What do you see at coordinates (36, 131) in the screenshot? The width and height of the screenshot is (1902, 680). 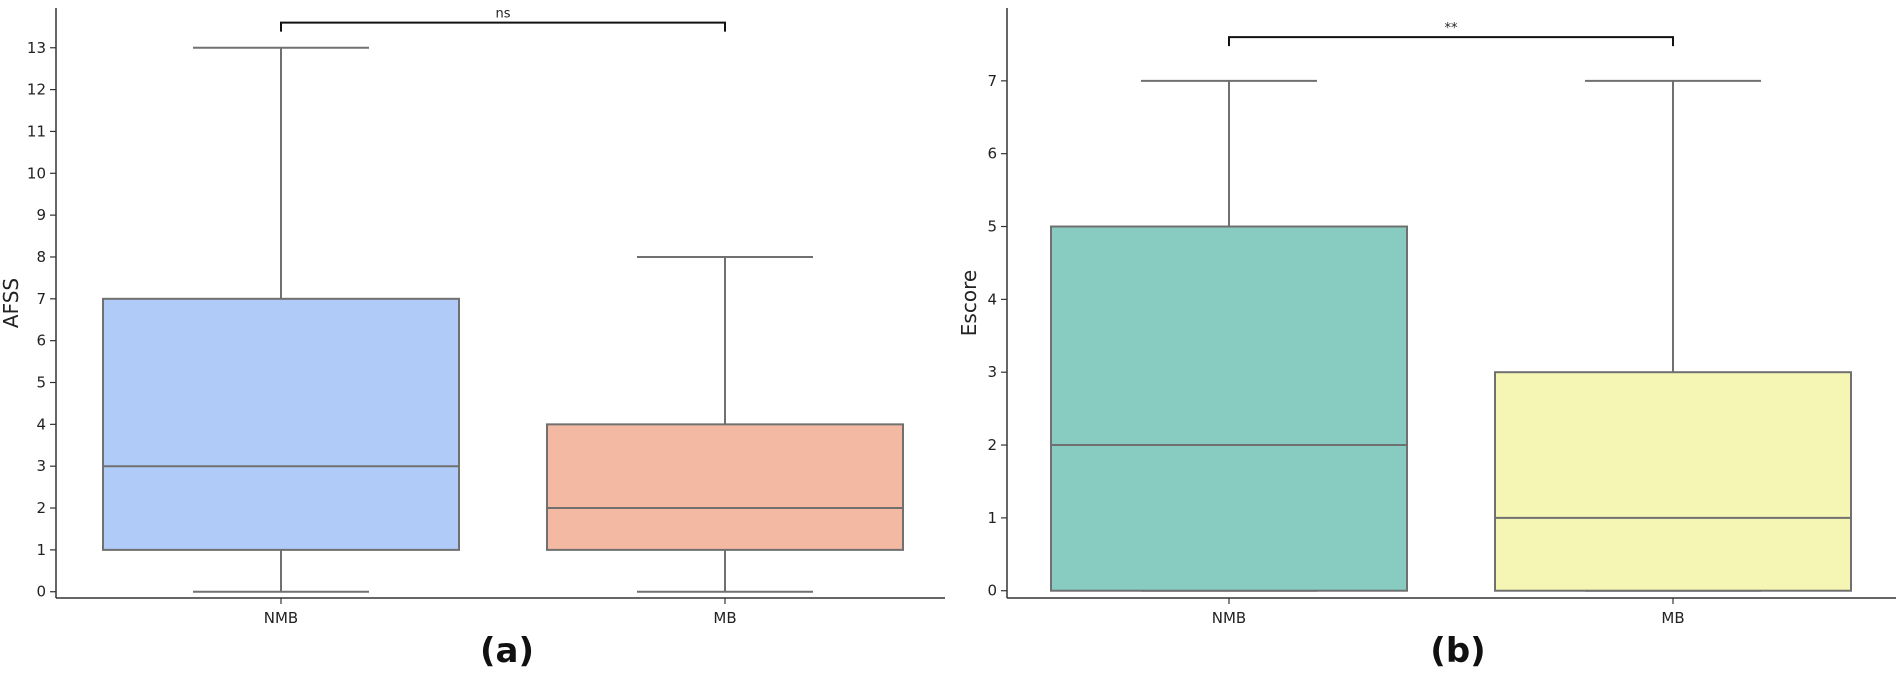 I see `y-tick-label: 11` at bounding box center [36, 131].